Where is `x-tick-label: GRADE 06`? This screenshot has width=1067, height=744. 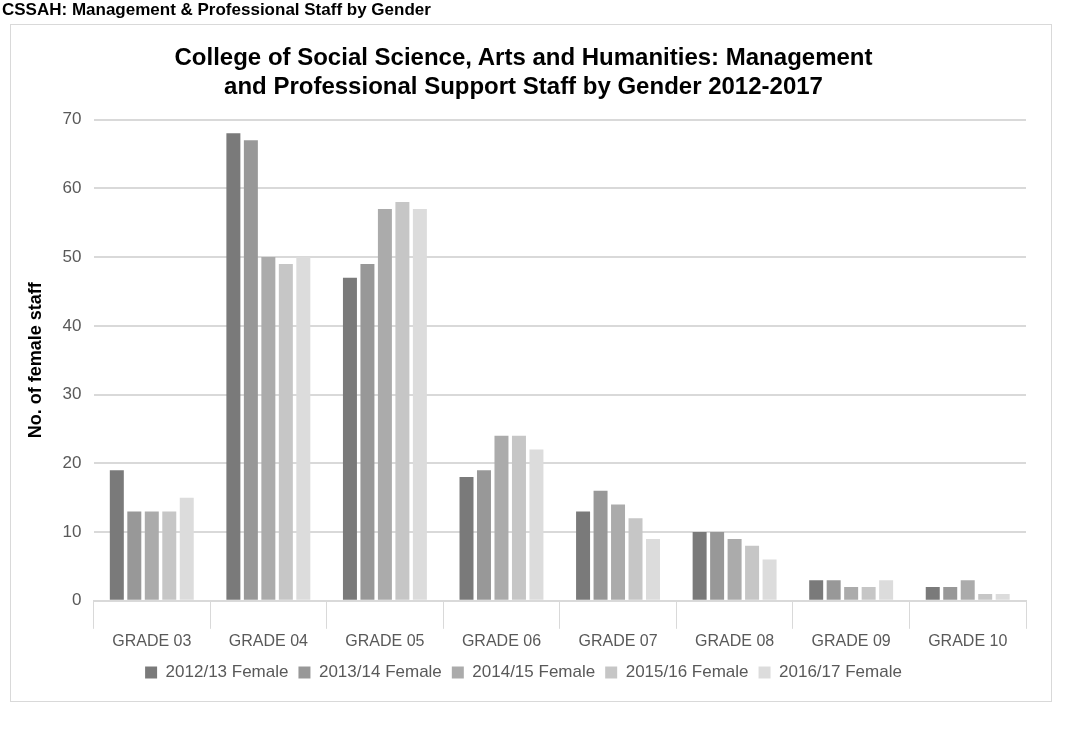
x-tick-label: GRADE 06 is located at coordinates (501, 640).